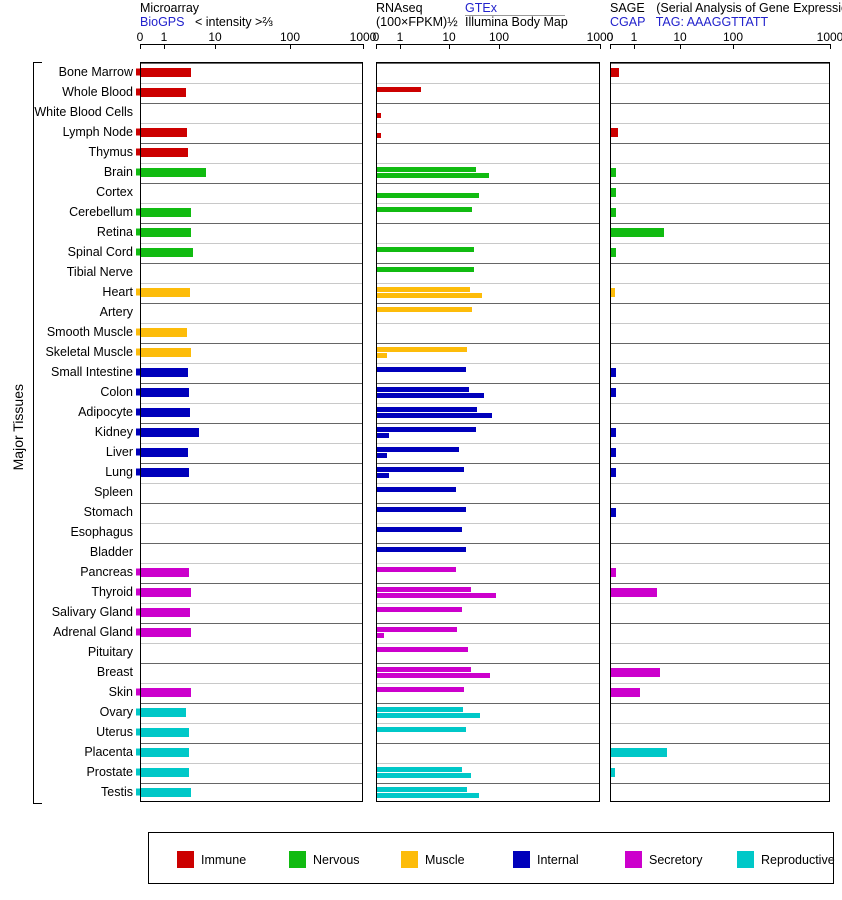 This screenshot has width=842, height=900. Describe the element at coordinates (376, 37) in the screenshot. I see `axis-tick-label: 0` at that location.